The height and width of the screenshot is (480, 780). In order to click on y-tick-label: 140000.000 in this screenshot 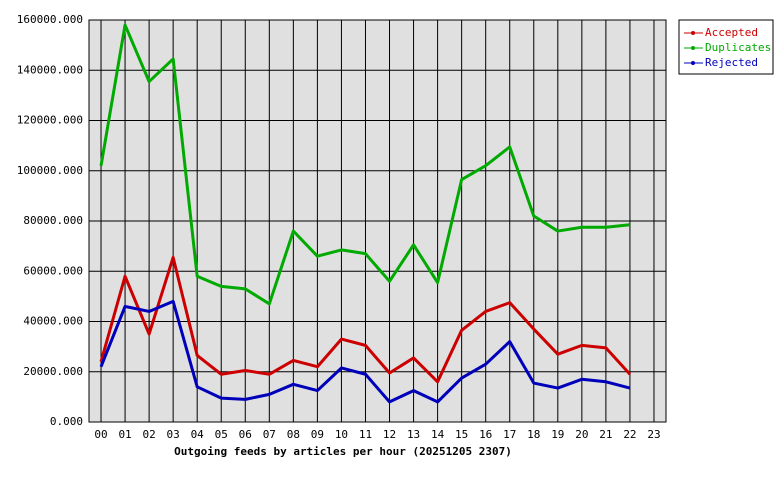, I will do `click(50, 69)`.